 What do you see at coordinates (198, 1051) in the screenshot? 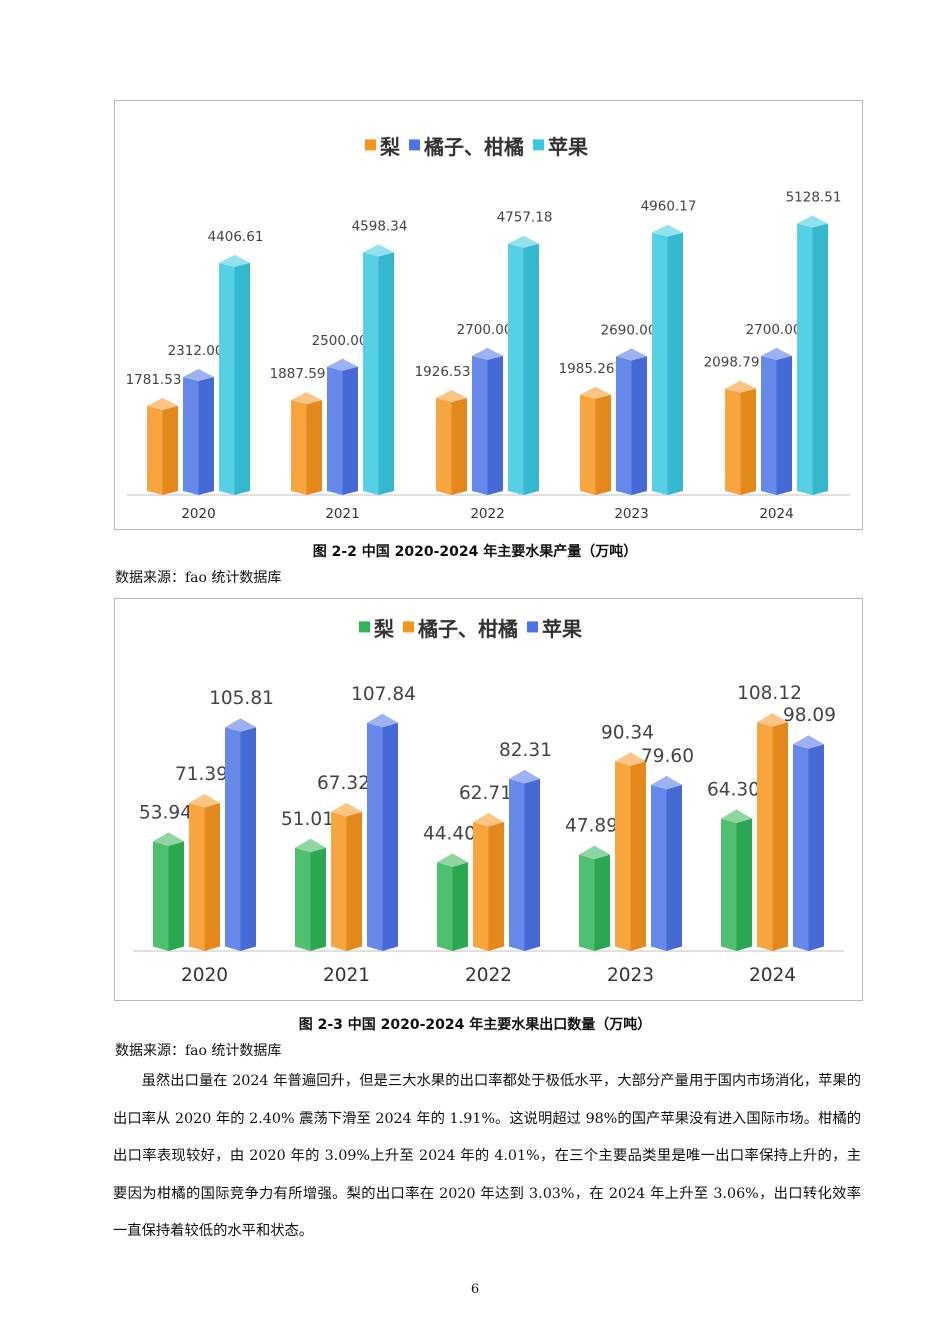
I see `data-source-export: 数据来源：fao 统计数据库` at bounding box center [198, 1051].